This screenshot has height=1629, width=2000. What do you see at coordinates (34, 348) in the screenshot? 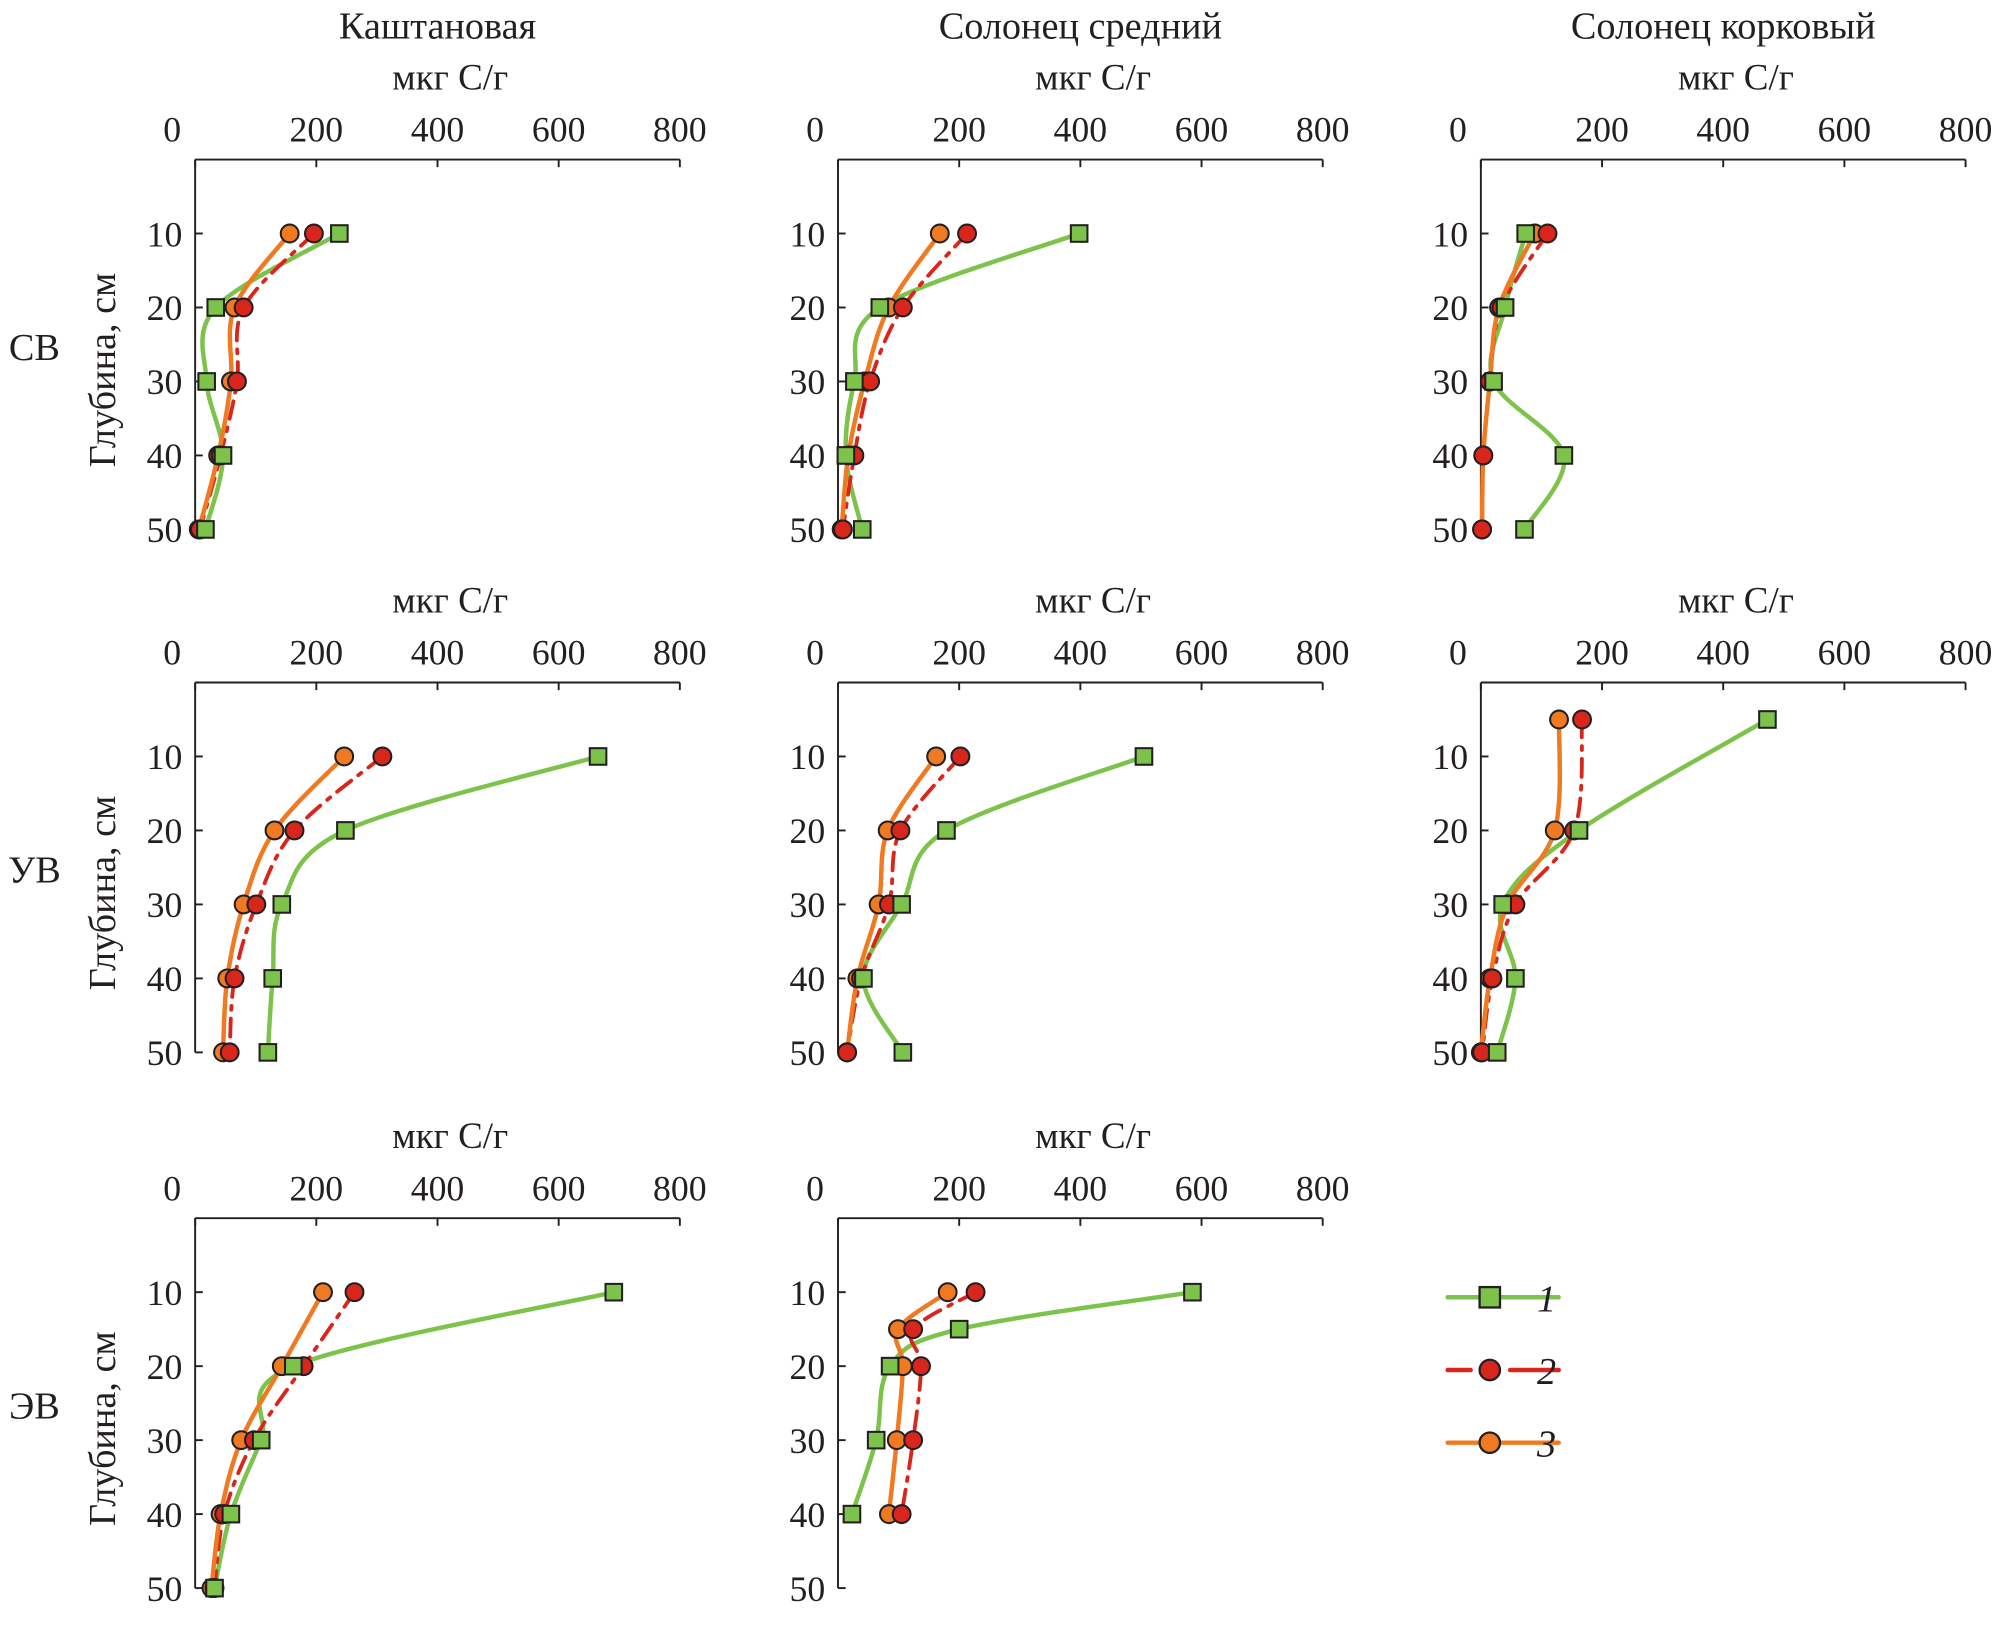
I see `row-label-sv: СВ` at bounding box center [34, 348].